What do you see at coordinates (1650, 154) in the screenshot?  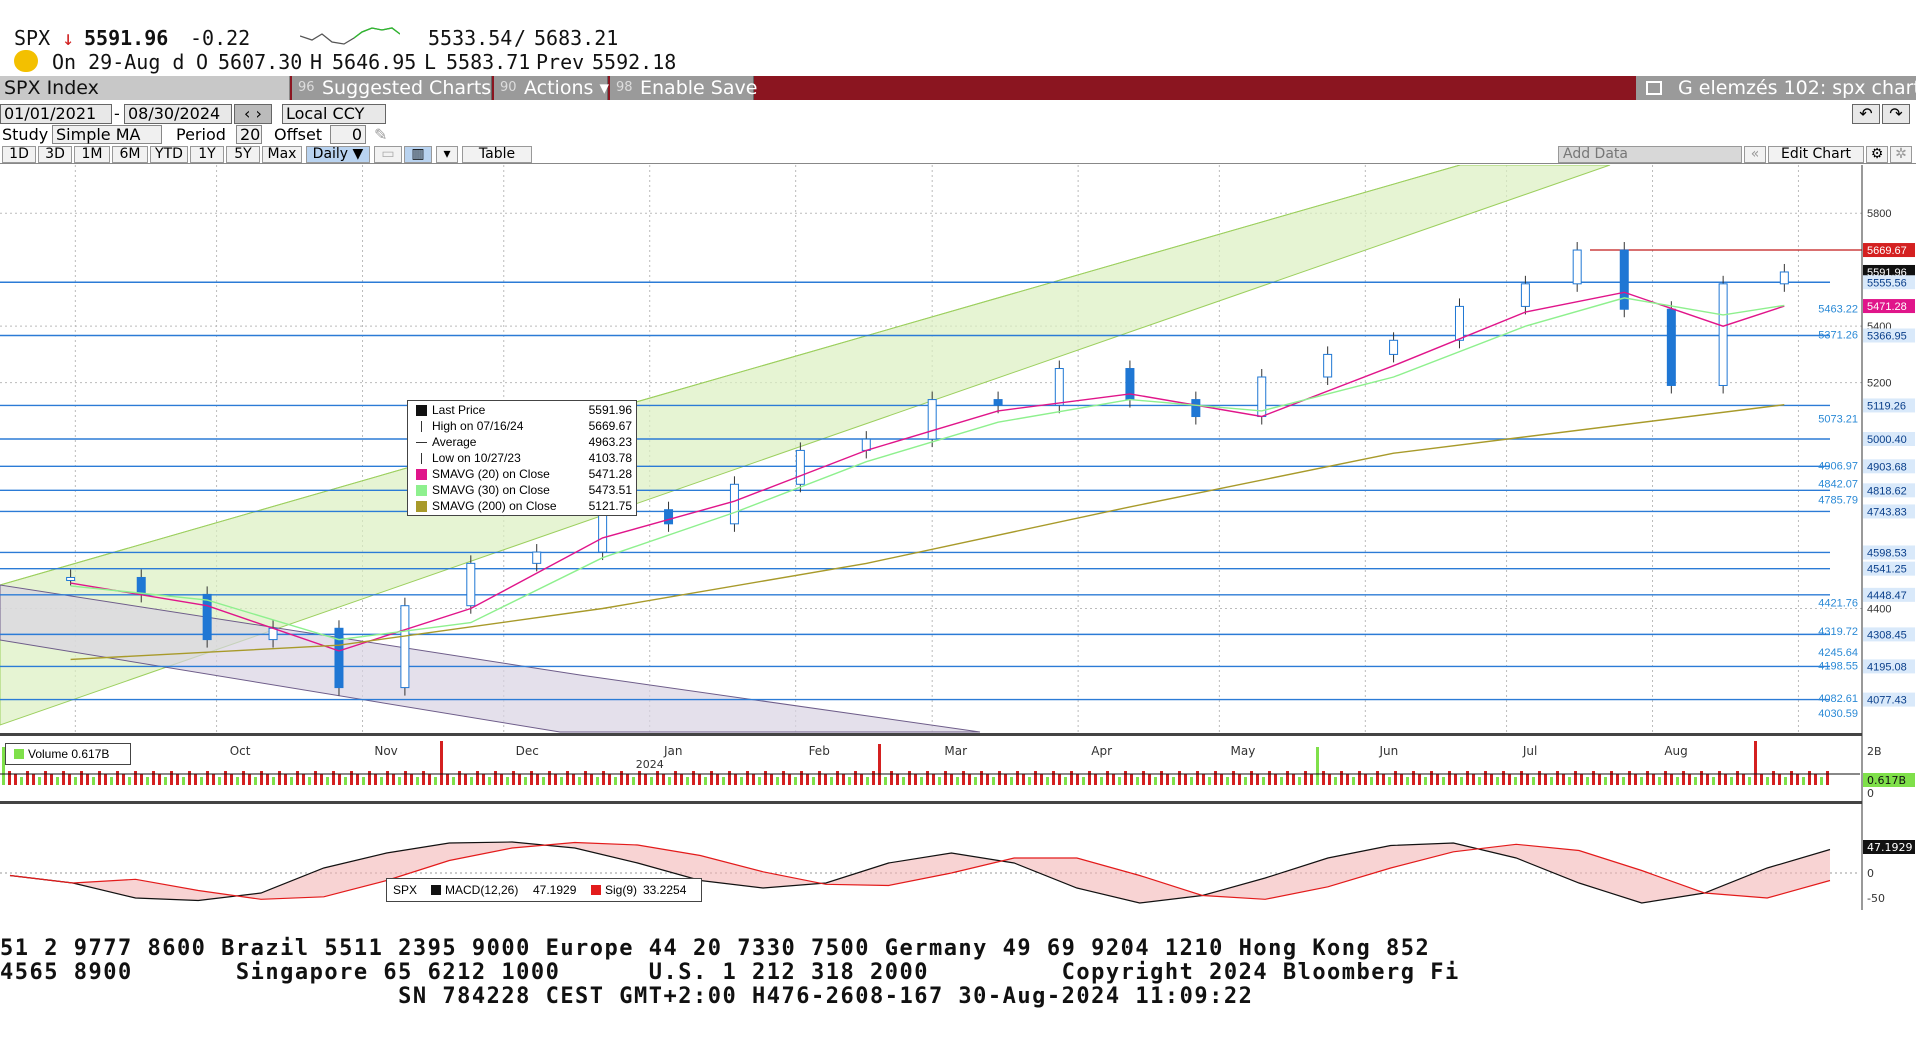 I see `add-data-input: Add Data` at bounding box center [1650, 154].